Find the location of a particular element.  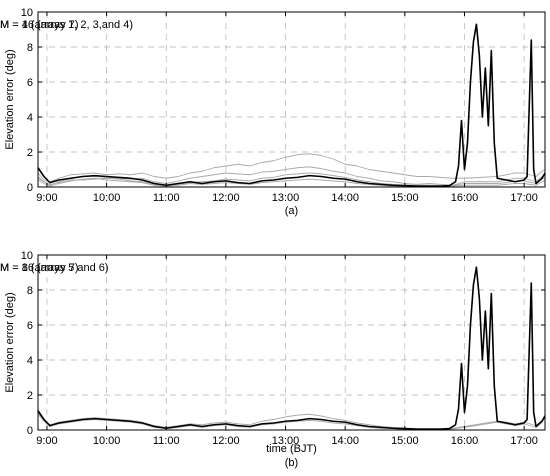

panel-caption: (a) is located at coordinates (291, 211).